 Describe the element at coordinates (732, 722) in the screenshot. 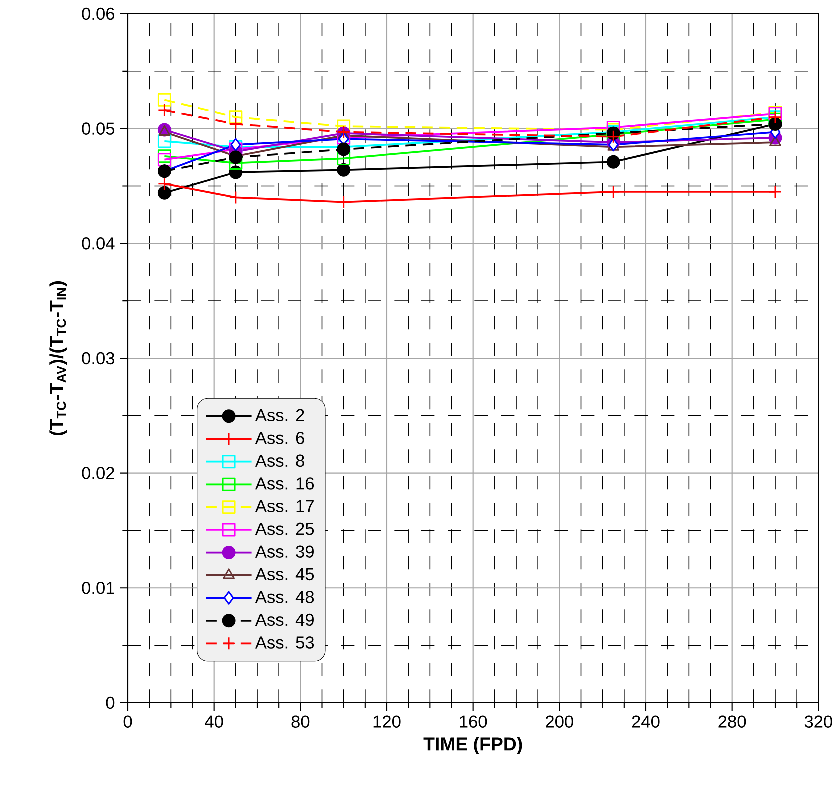

I see `x-tick-label: 280` at that location.